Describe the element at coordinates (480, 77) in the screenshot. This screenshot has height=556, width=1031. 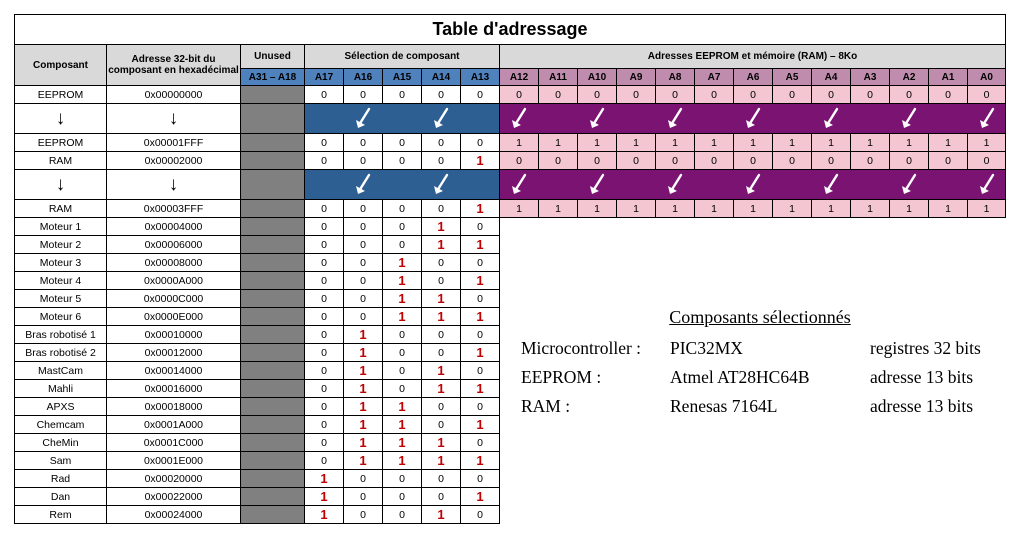
I see `header-bit-a13: A13` at that location.